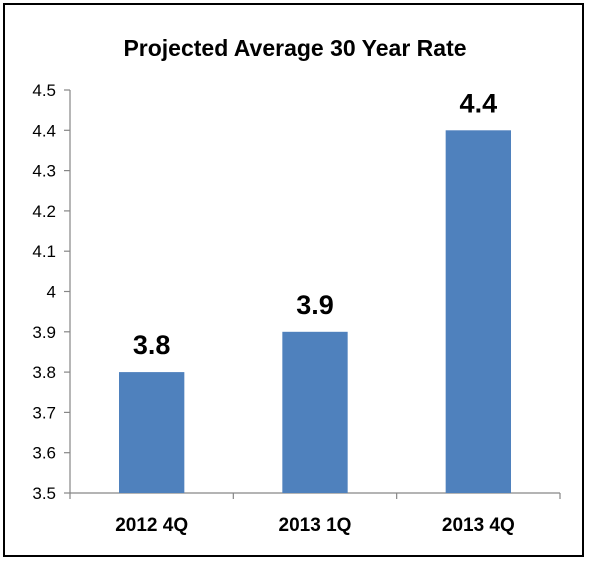  Describe the element at coordinates (44, 372) in the screenshot. I see `y-tick-label: 3.8` at that location.